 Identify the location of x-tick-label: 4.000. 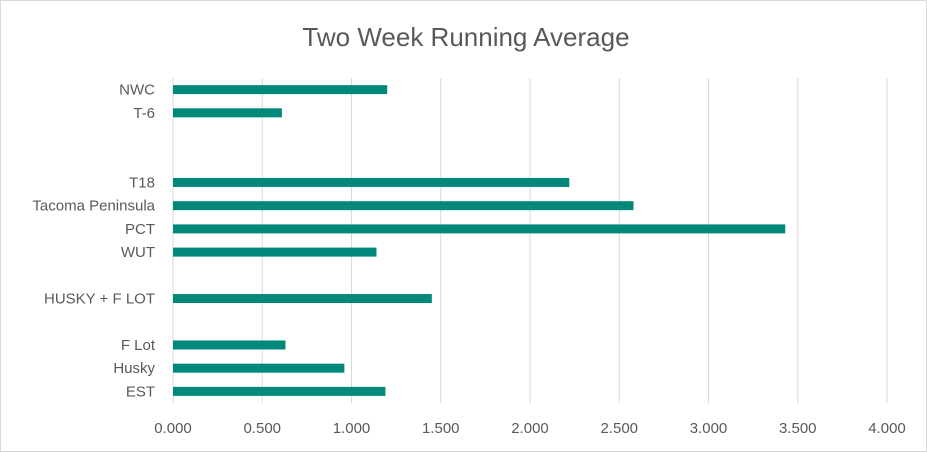
(887, 428).